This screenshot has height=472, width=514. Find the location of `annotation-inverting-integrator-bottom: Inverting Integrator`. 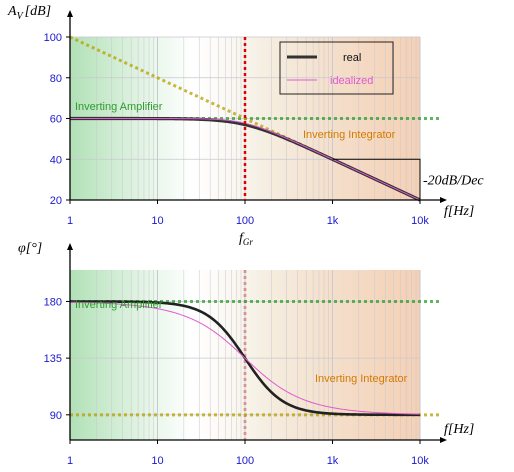

annotation-inverting-integrator-bottom: Inverting Integrator is located at coordinates (361, 379).